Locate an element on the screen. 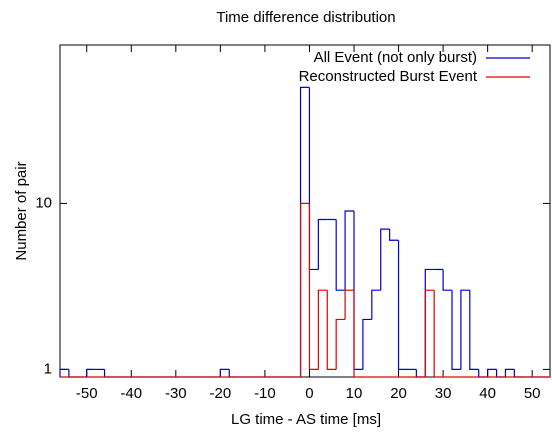 The height and width of the screenshot is (438, 552). y-tick-label: 1 is located at coordinates (48, 368).